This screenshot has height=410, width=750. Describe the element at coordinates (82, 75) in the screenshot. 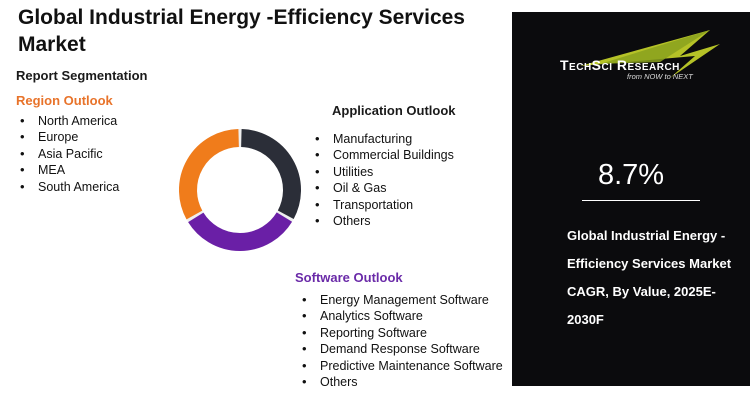

I see `segmentation-heading: Report Segmentation` at that location.